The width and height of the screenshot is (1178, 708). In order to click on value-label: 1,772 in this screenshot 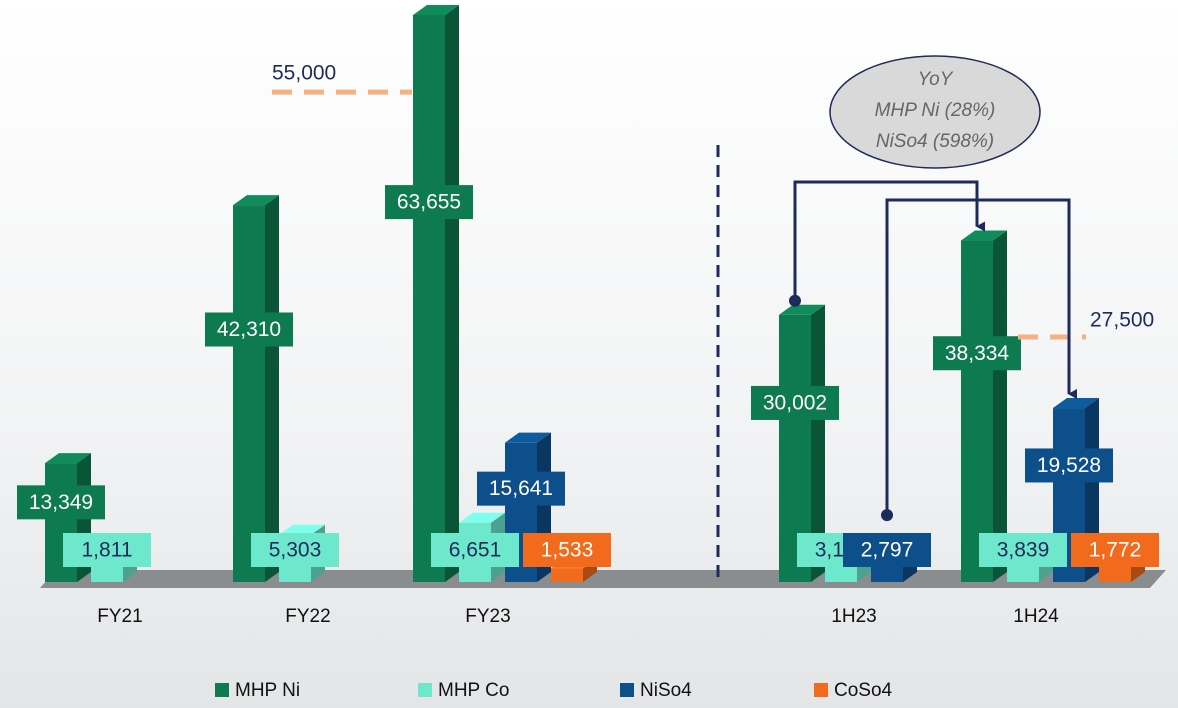, I will do `click(1115, 550)`.